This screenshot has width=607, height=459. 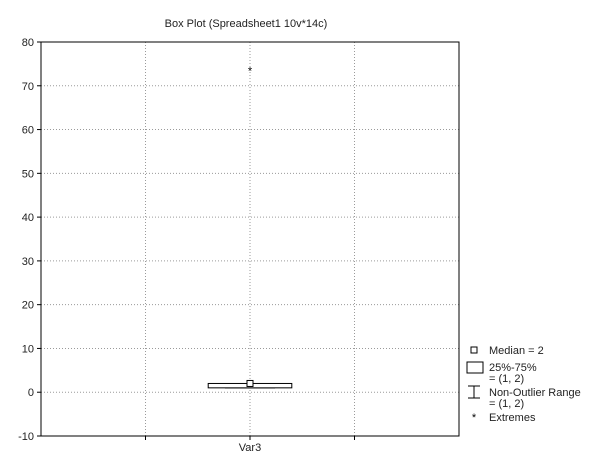 I want to click on legend-label: Non-Outlier Range, so click(x=535, y=393).